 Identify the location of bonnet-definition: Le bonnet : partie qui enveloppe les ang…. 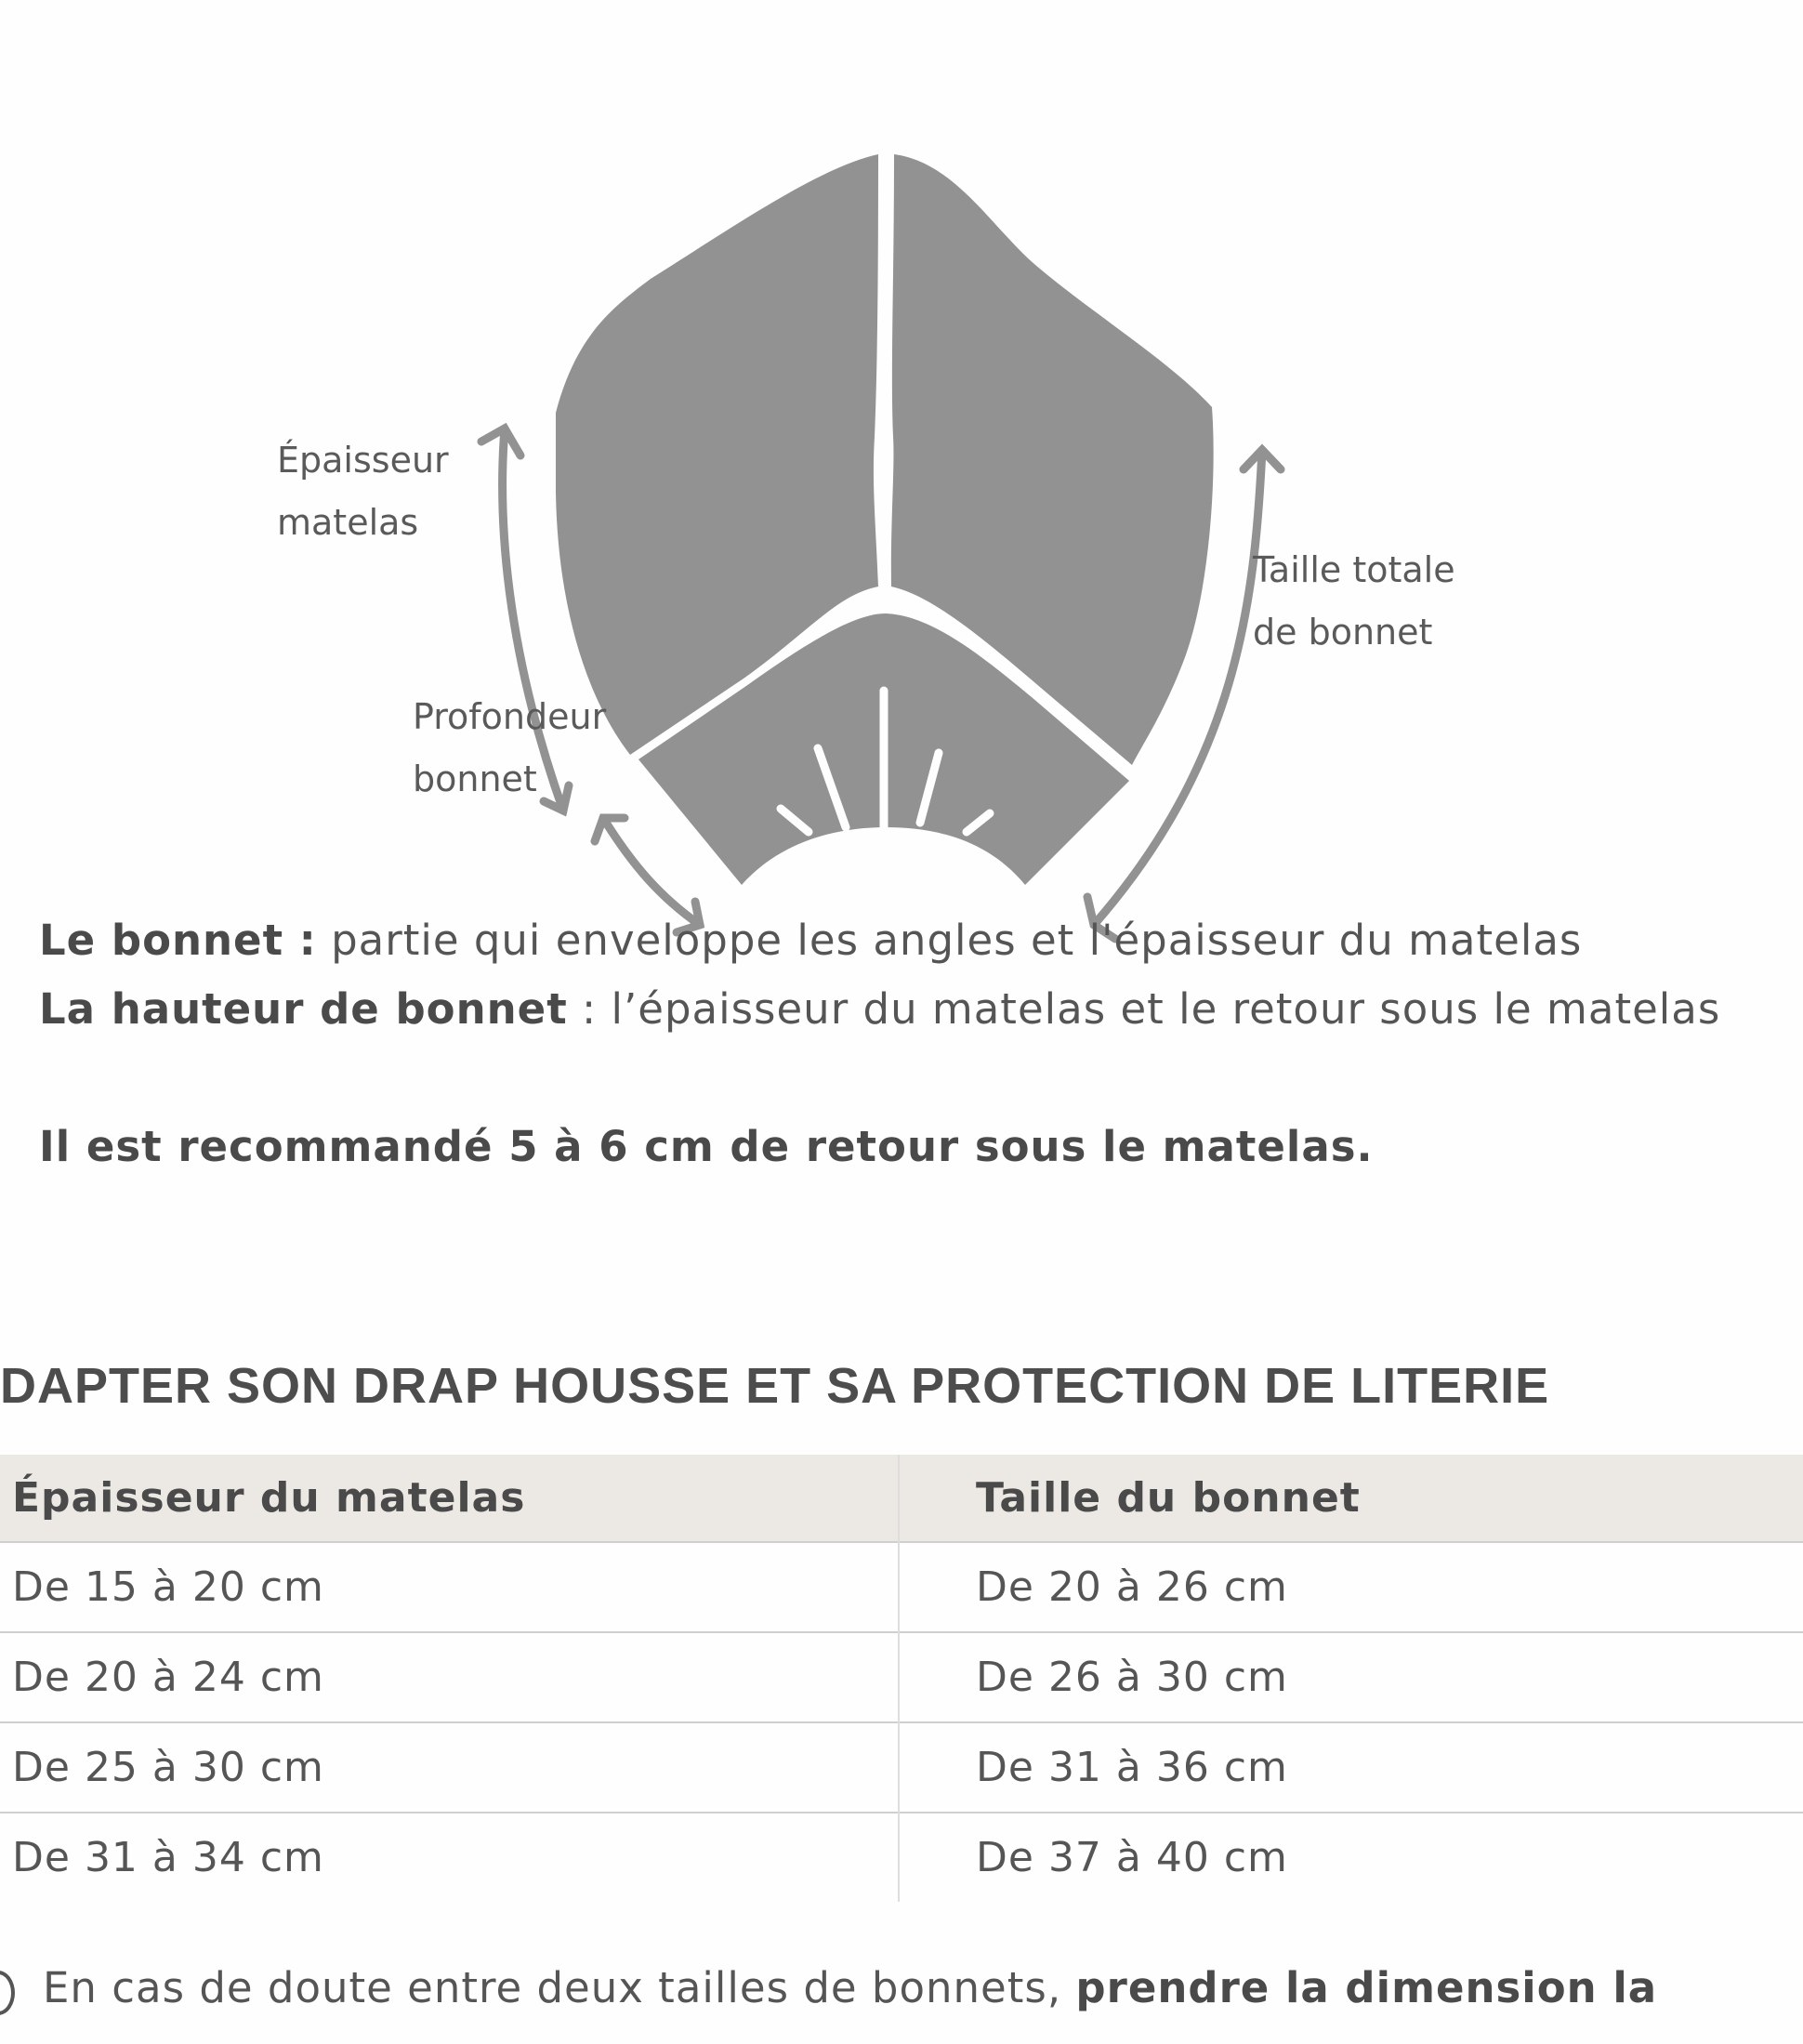
(810, 940).